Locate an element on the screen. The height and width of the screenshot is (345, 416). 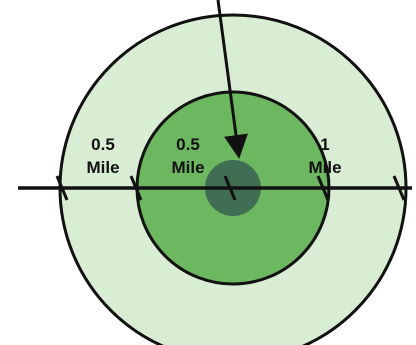
tick-right is located at coordinates (323, 188).